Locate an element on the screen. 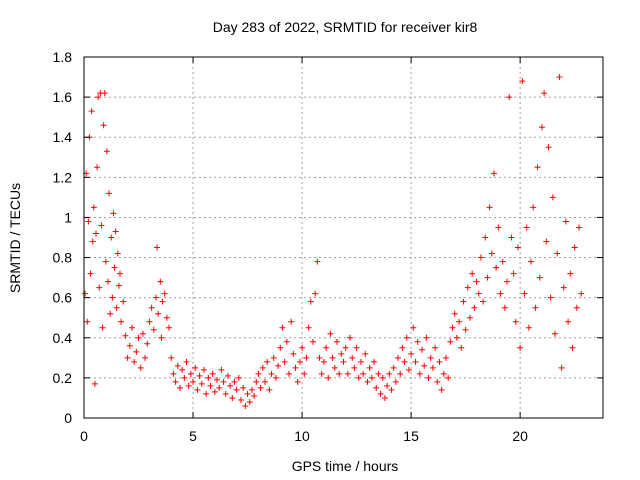 The width and height of the screenshot is (640, 480). x-tick-label: 0 is located at coordinates (84, 436).